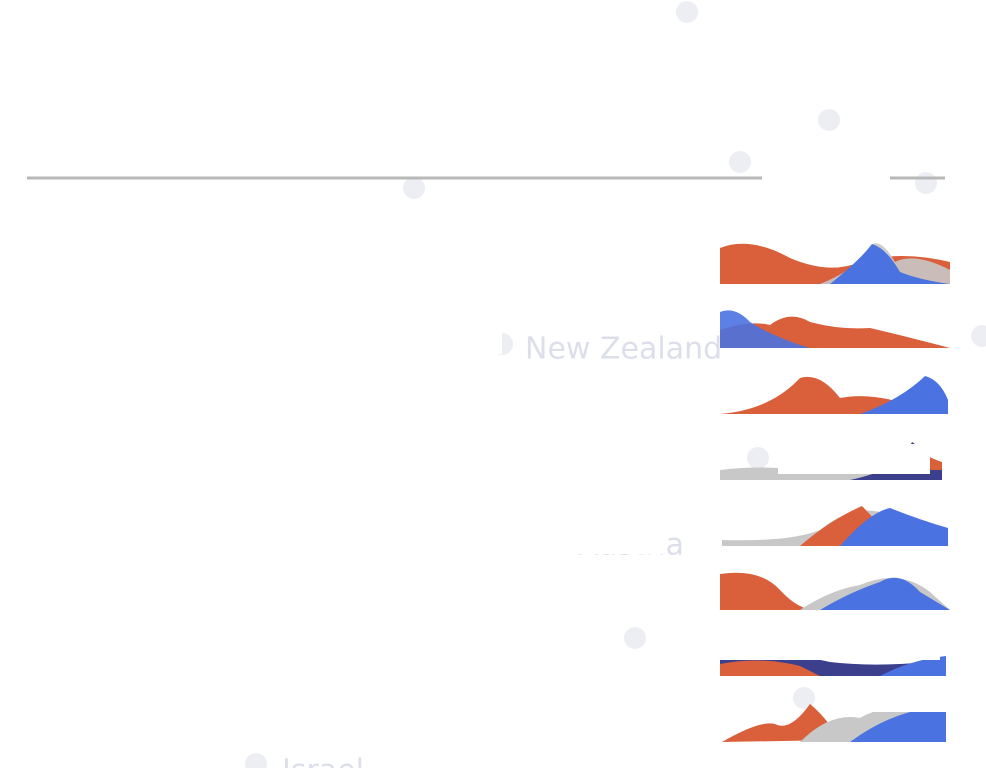 This screenshot has width=986, height=768. I want to click on country-label: New Zealand, so click(623, 349).